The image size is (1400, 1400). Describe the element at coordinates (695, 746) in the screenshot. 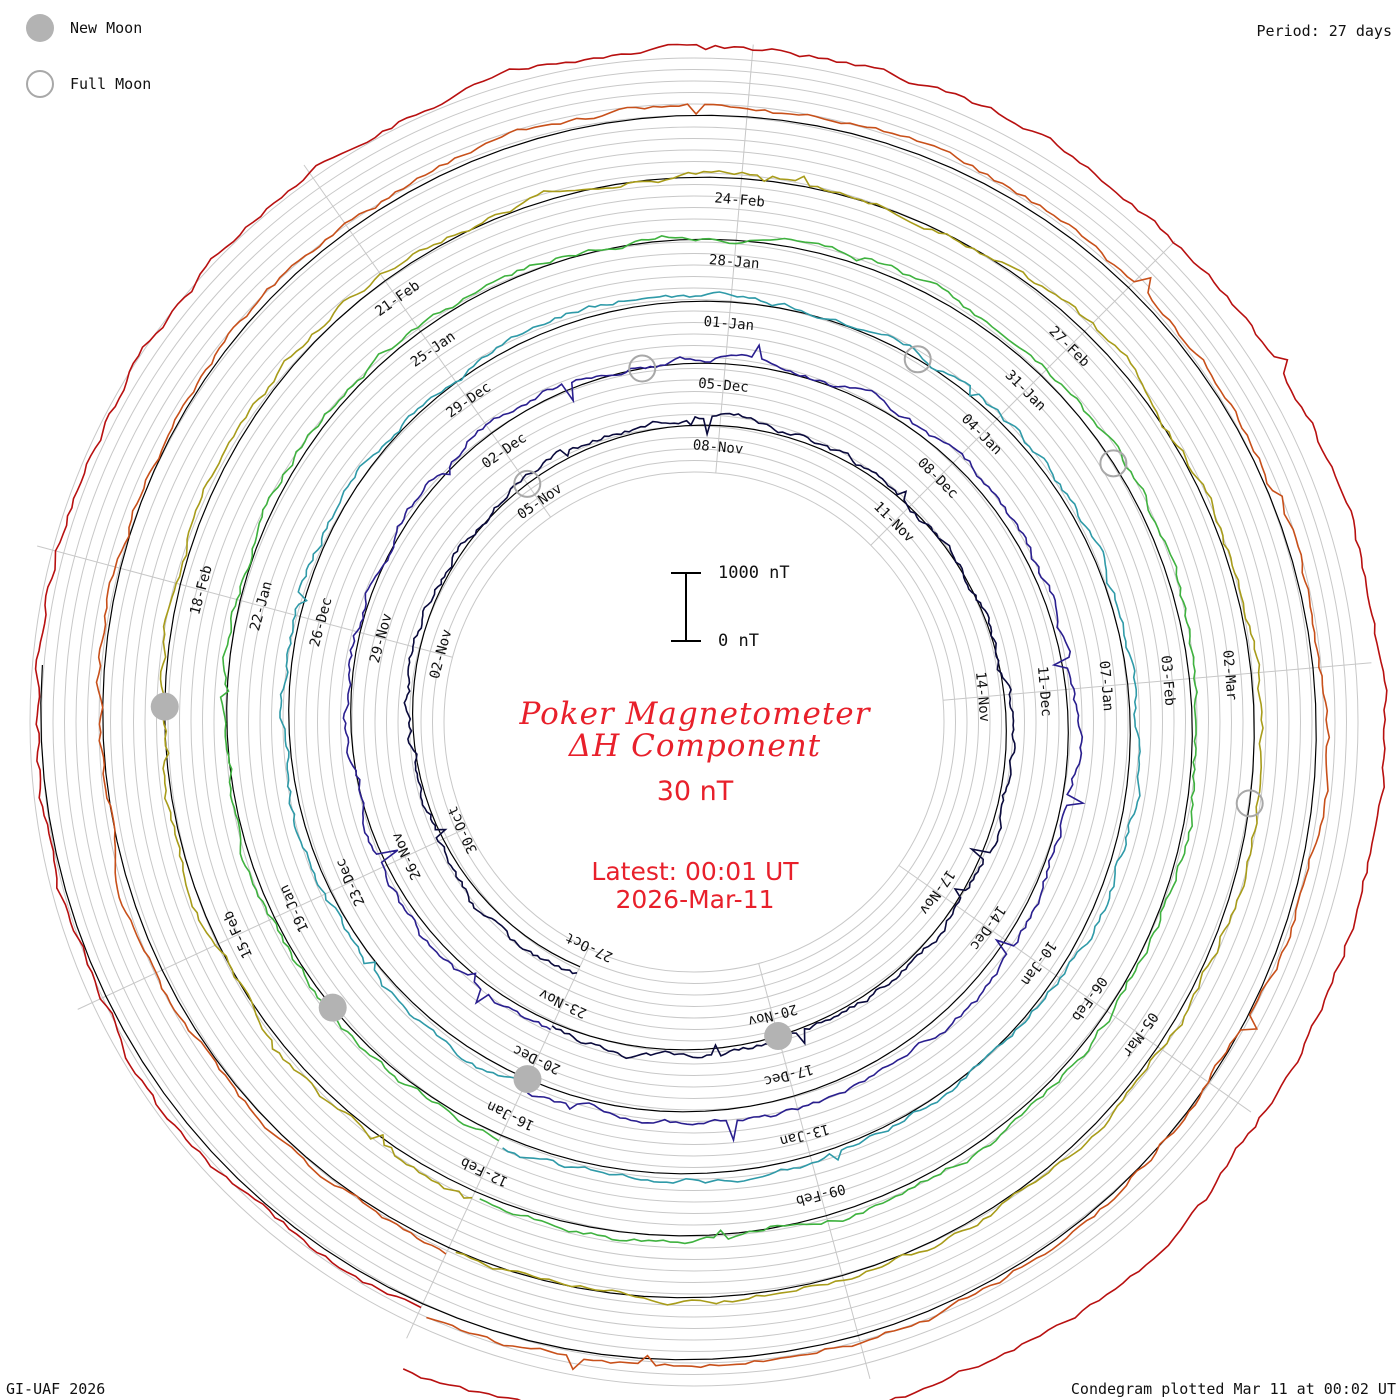

I see `chart-title-line2: ΔH Component` at that location.